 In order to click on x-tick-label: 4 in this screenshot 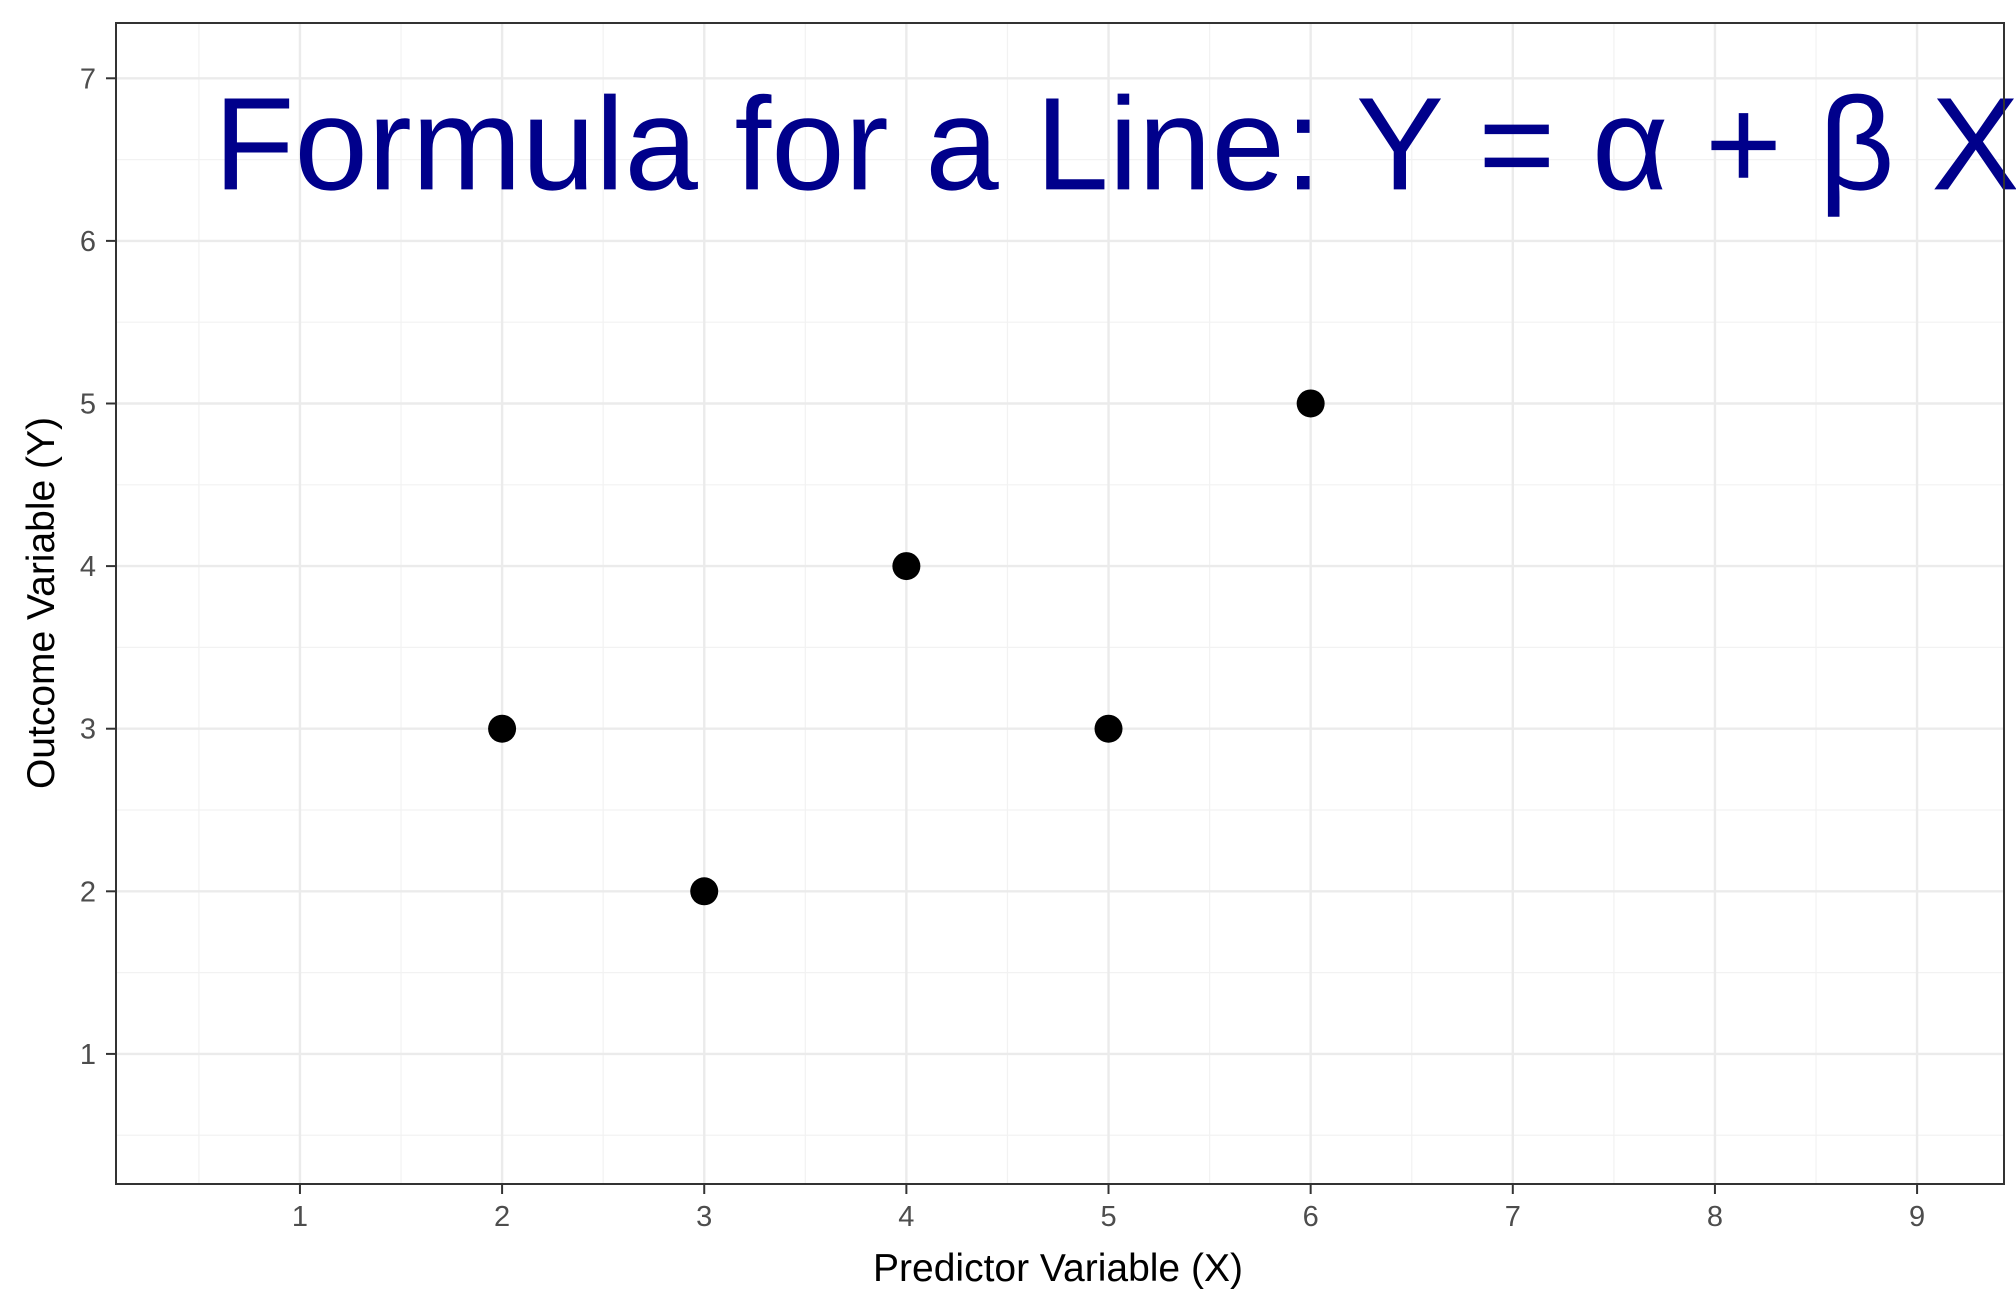, I will do `click(906, 1217)`.